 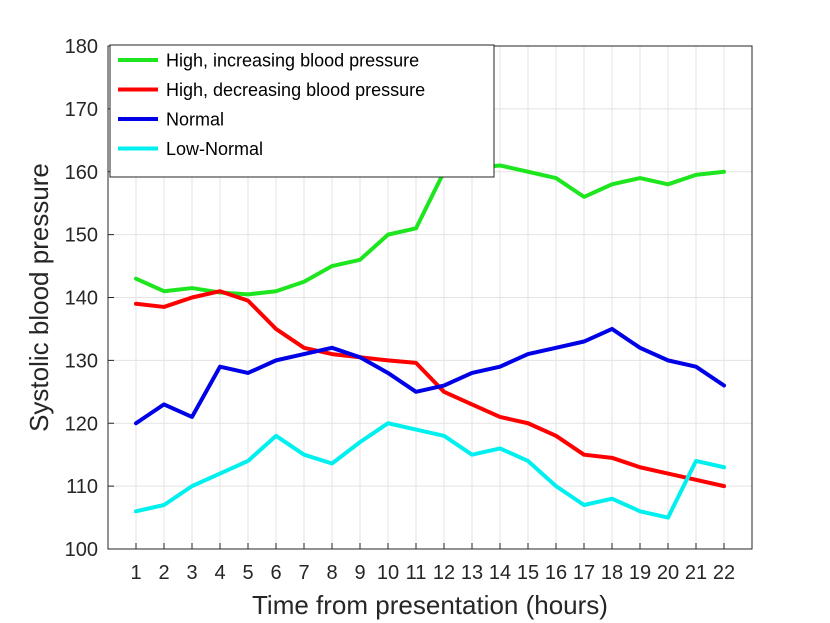 I want to click on x-tick-label: 10, so click(x=388, y=573).